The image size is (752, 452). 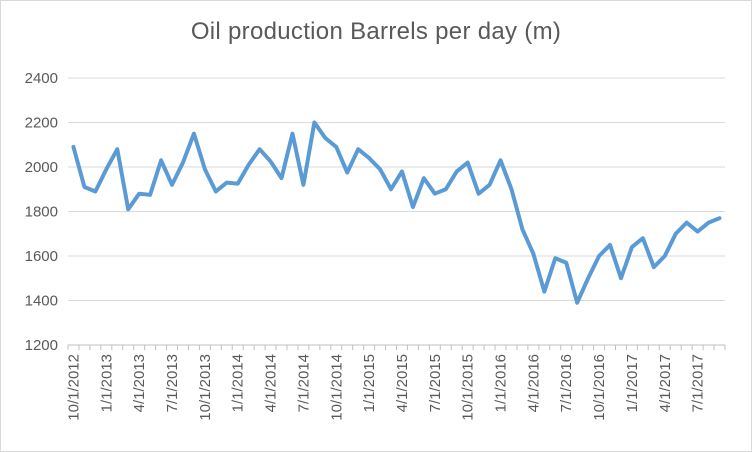 What do you see at coordinates (501, 383) in the screenshot?
I see `x-tick-label: 1/1/2016` at bounding box center [501, 383].